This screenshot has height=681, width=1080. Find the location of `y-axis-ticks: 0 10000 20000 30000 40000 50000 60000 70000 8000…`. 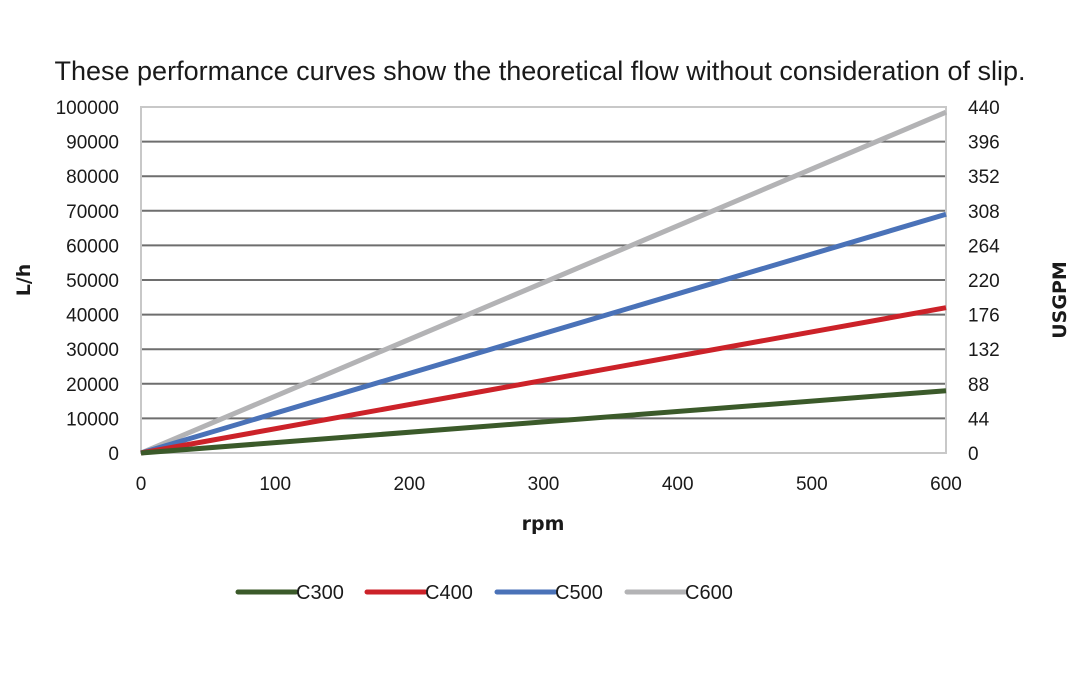

y-axis-ticks: 0 10000 20000 30000 40000 50000 60000 70000 8000… is located at coordinates (87, 281).